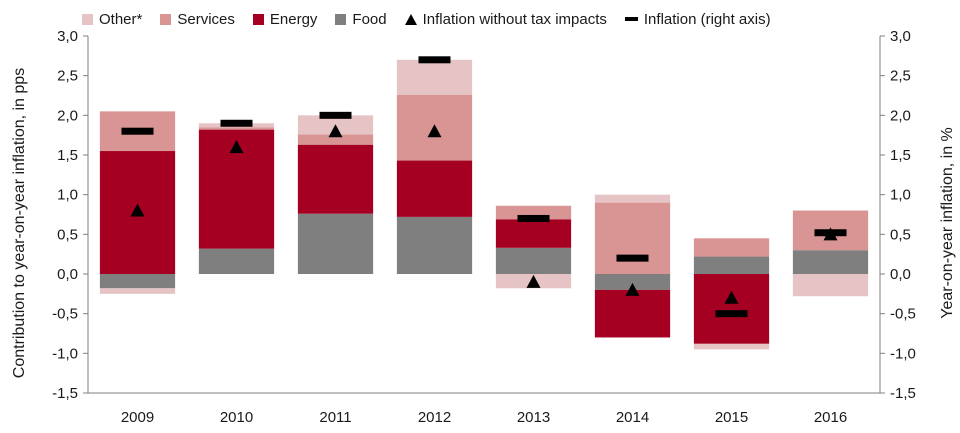  Describe the element at coordinates (903, 353) in the screenshot. I see `y2-tick-label: -1,0` at that location.